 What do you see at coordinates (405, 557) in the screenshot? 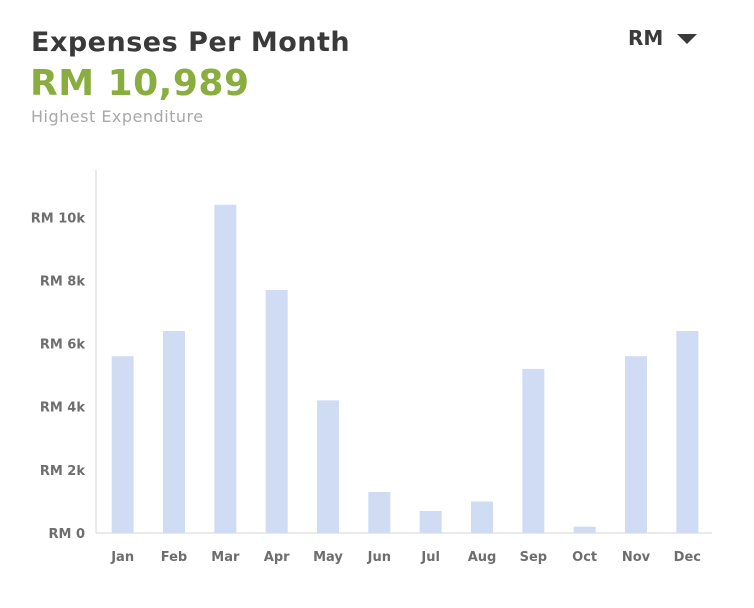
I see `x-axis-labels: Jan Feb Mar Apr May Jun Jul Aug Sep Oct Nov Dec` at bounding box center [405, 557].